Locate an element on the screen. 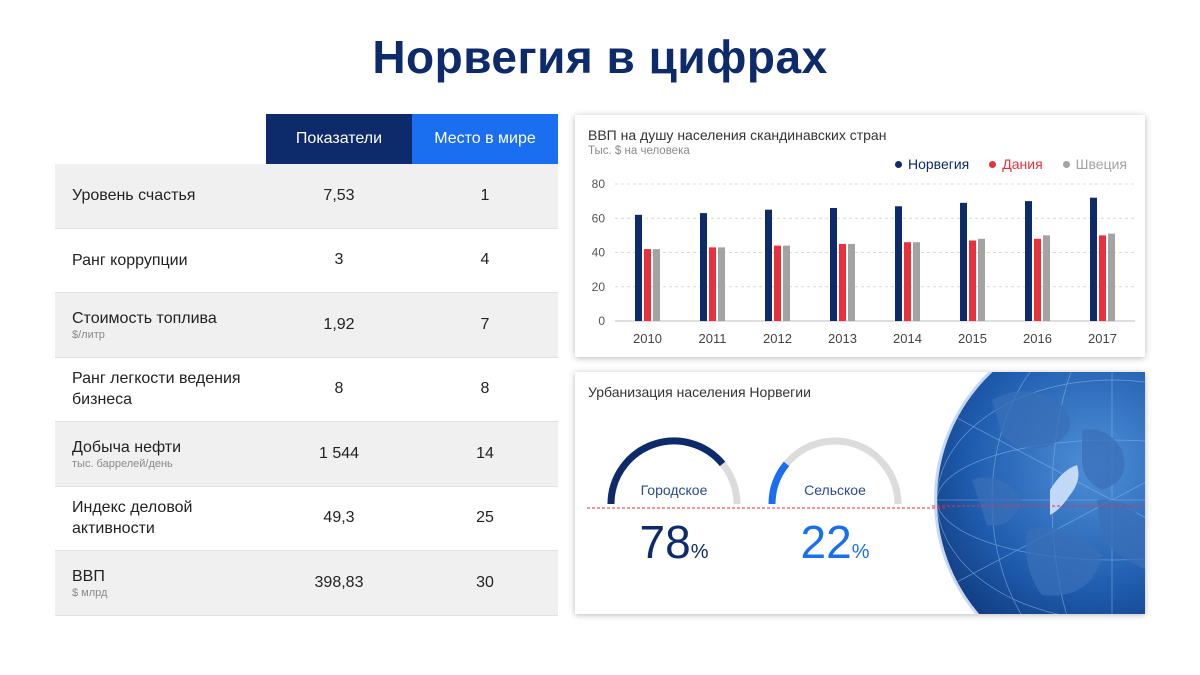 Image resolution: width=1200 pixels, height=675 pixels. x-tick-label: 2011 is located at coordinates (713, 338).